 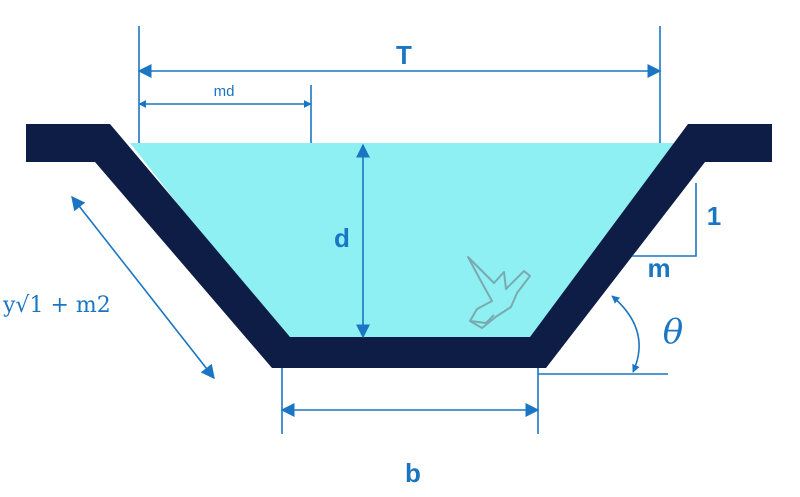 I want to click on slope-vertical-label: 1, so click(x=714, y=216).